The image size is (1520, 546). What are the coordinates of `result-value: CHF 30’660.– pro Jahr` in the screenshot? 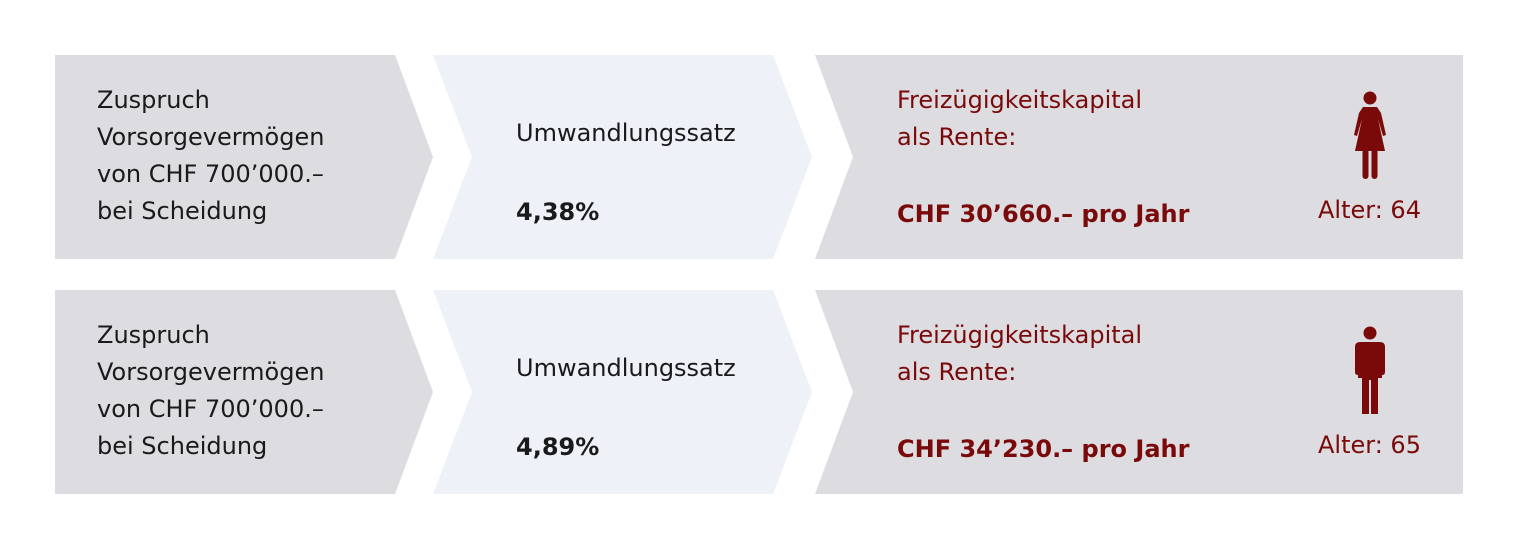 It's located at (1043, 214).